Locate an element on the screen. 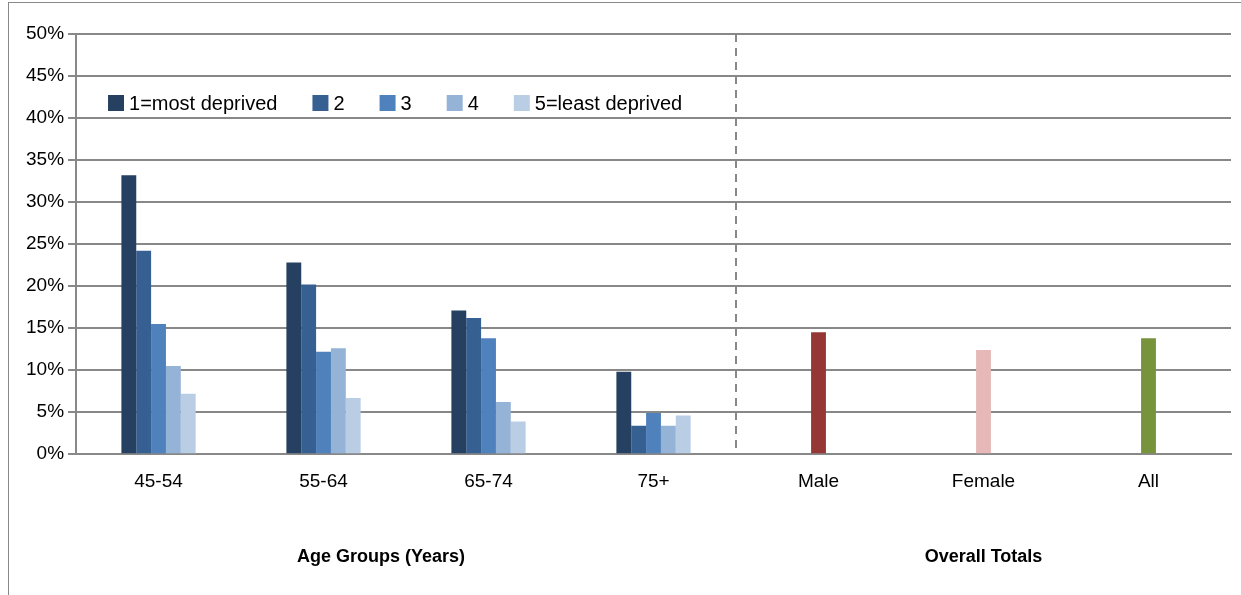  y-tick-label: 35% is located at coordinates (45, 159).